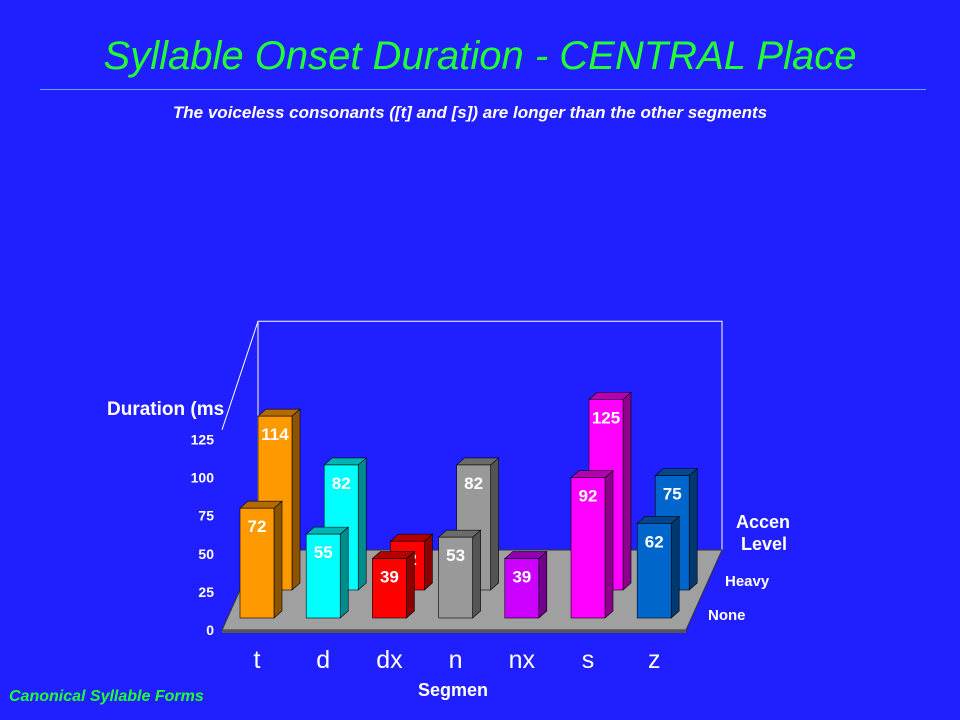 Image resolution: width=960 pixels, height=720 pixels. Describe the element at coordinates (203, 439) in the screenshot. I see `y-tick-label: 125` at that location.